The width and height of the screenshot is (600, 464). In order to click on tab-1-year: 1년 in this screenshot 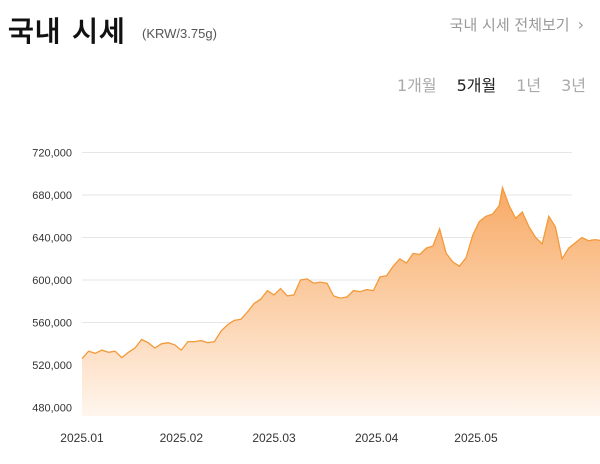, I will do `click(529, 85)`.